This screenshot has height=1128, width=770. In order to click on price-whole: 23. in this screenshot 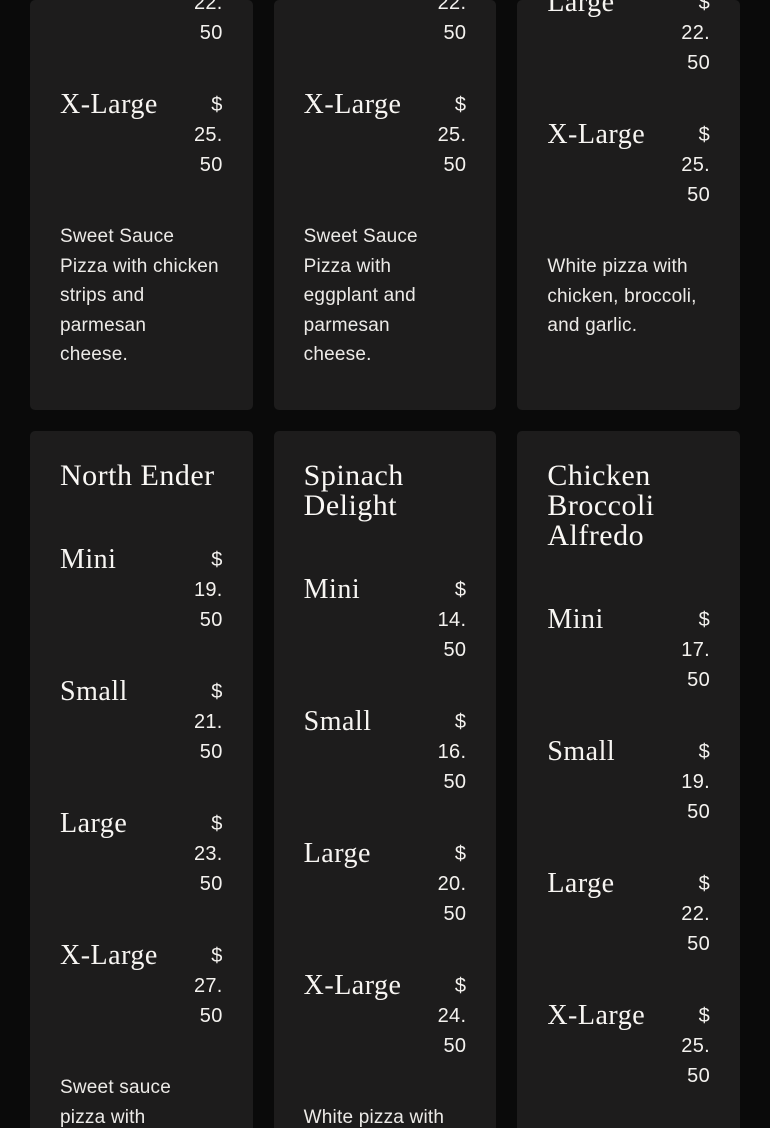, I will do `click(208, 854)`.